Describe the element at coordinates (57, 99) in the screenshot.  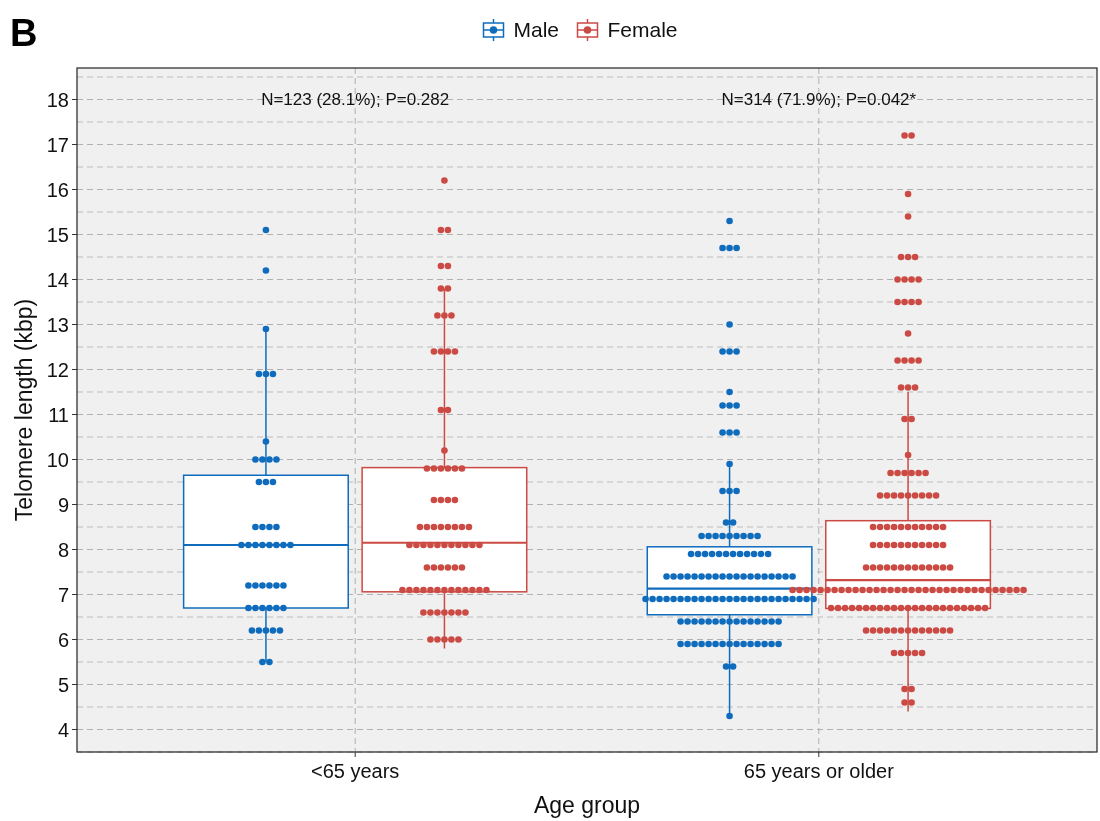
I see `y-tick-label: 18` at that location.